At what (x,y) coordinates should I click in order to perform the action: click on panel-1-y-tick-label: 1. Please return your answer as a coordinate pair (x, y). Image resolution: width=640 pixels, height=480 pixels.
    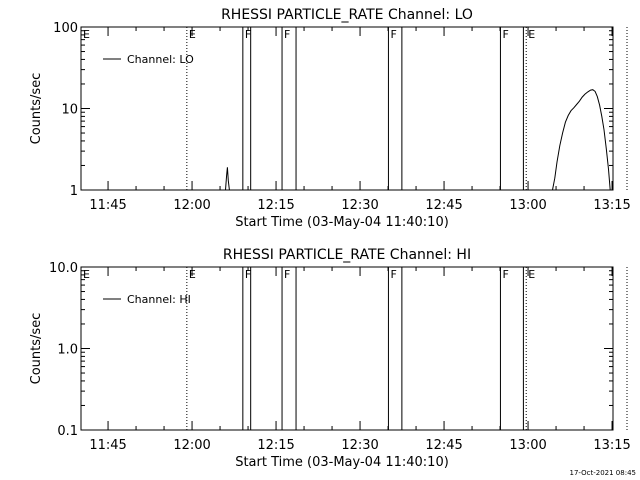
    Looking at the image, I should click on (74, 191).